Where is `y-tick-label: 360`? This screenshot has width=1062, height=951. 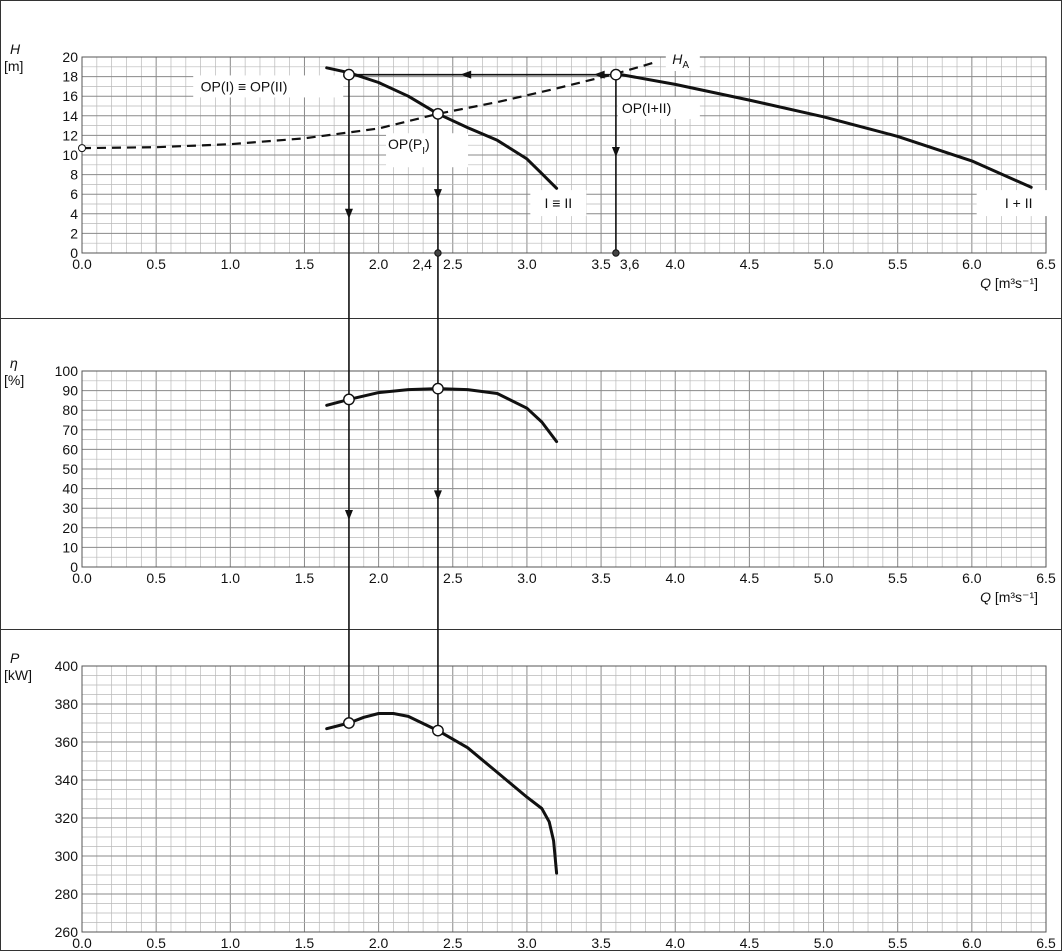 y-tick-label: 360 is located at coordinates (67, 742).